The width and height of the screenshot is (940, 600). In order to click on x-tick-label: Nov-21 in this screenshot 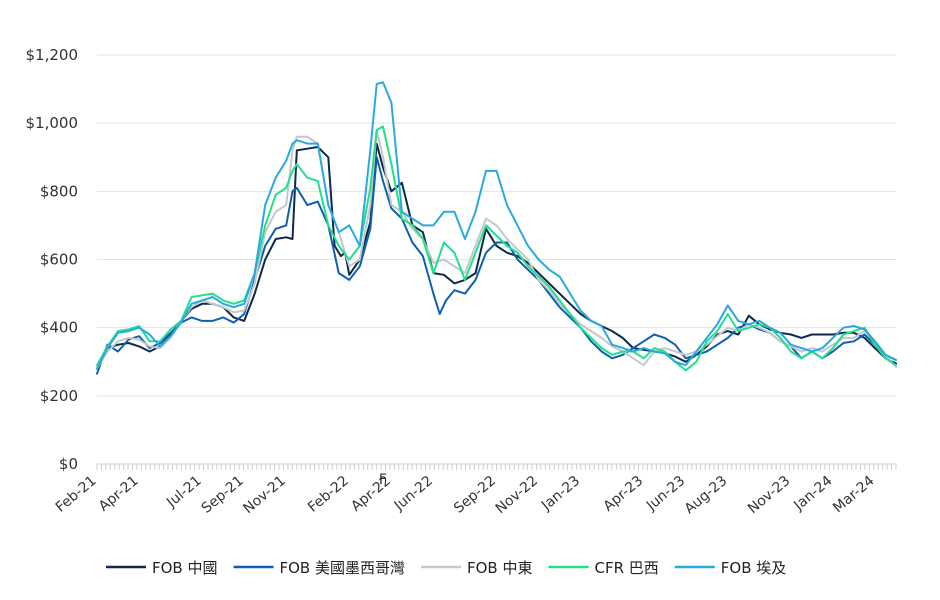, I will do `click(264, 495)`.